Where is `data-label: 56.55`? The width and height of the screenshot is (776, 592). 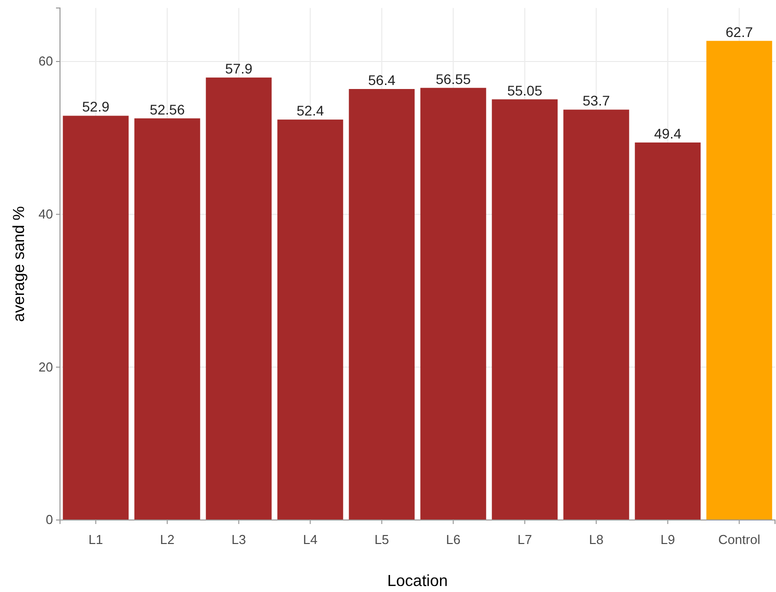
data-label: 56.55 is located at coordinates (453, 78).